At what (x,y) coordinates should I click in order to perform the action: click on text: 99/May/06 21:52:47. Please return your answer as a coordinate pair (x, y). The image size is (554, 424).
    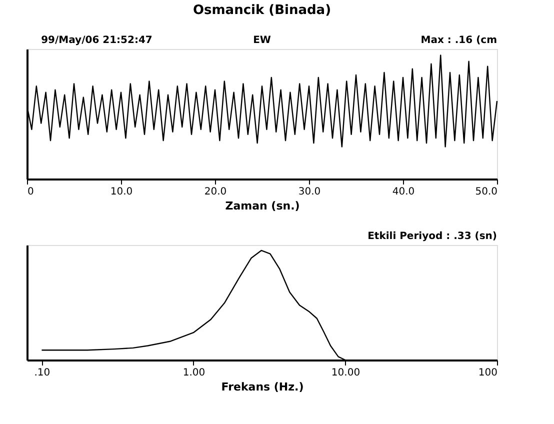
    Looking at the image, I should click on (96, 40).